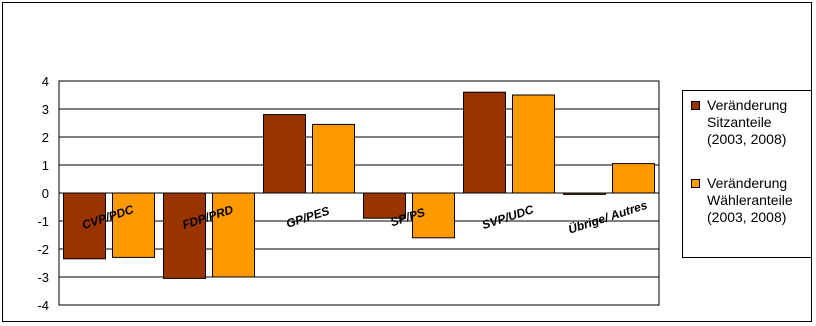 Image resolution: width=816 pixels, height=326 pixels. Describe the element at coordinates (45, 165) in the screenshot. I see `y-tick-label: 1` at that location.